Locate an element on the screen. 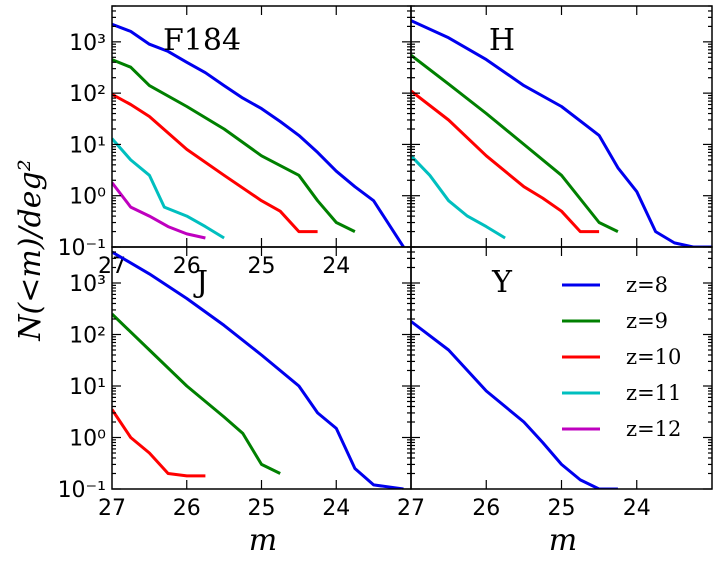  x-axis-label-left: m is located at coordinates (263, 540).